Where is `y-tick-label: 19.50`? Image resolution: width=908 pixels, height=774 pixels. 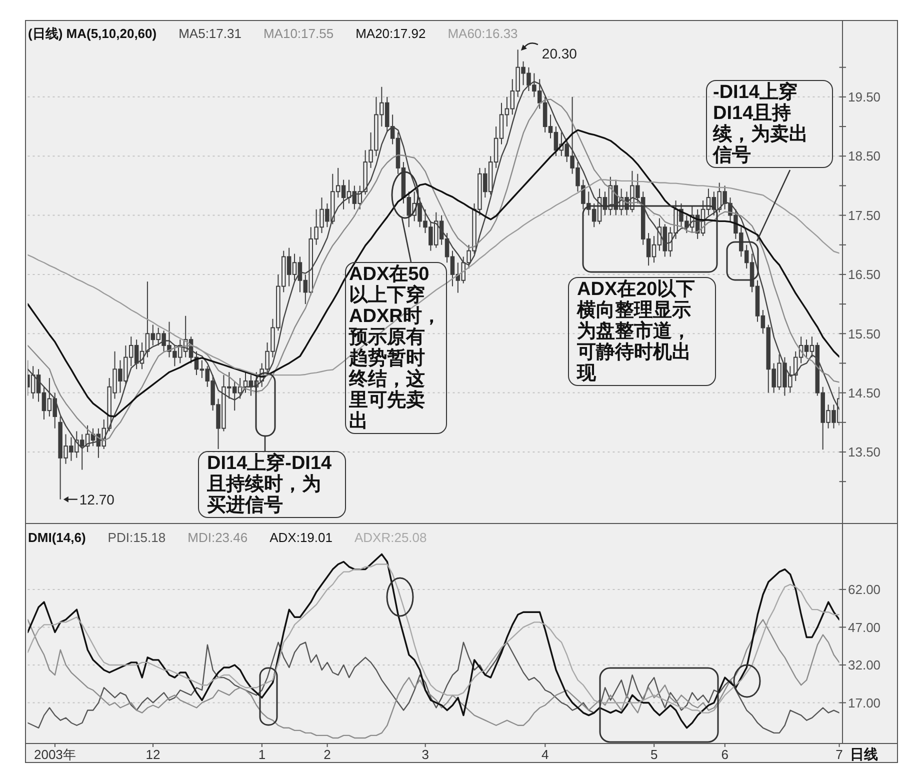
y-tick-label: 19.50 is located at coordinates (864, 97).